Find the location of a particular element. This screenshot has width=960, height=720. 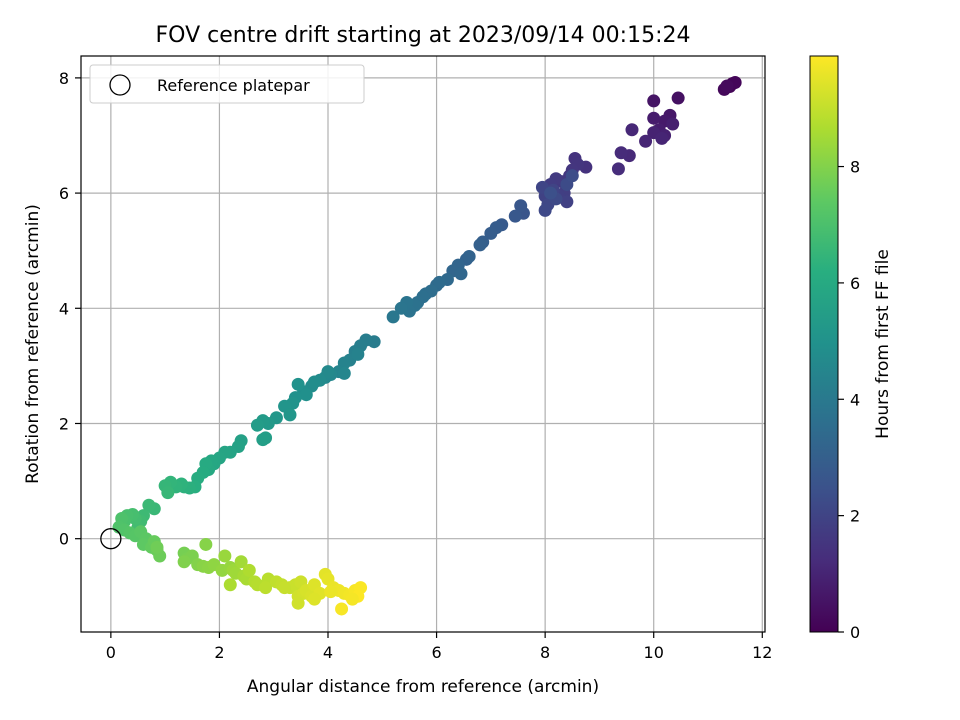

x-tick-label: 0 is located at coordinates (111, 652).